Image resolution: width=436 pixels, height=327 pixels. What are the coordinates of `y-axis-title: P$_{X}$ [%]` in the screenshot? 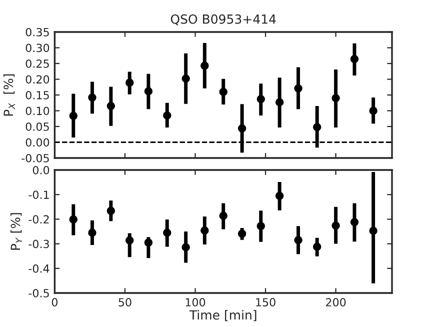 It's located at (9, 95).